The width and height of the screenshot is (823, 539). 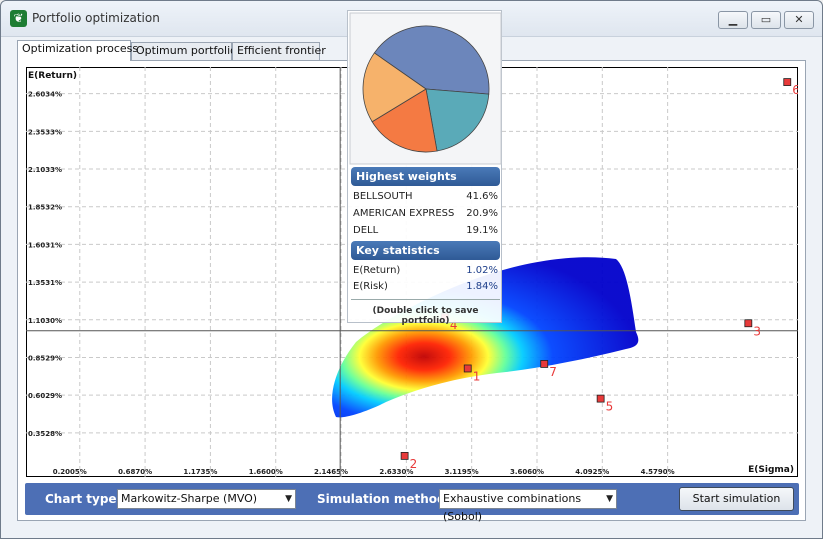 I want to click on portfolio-point-label: 5, so click(x=610, y=407).